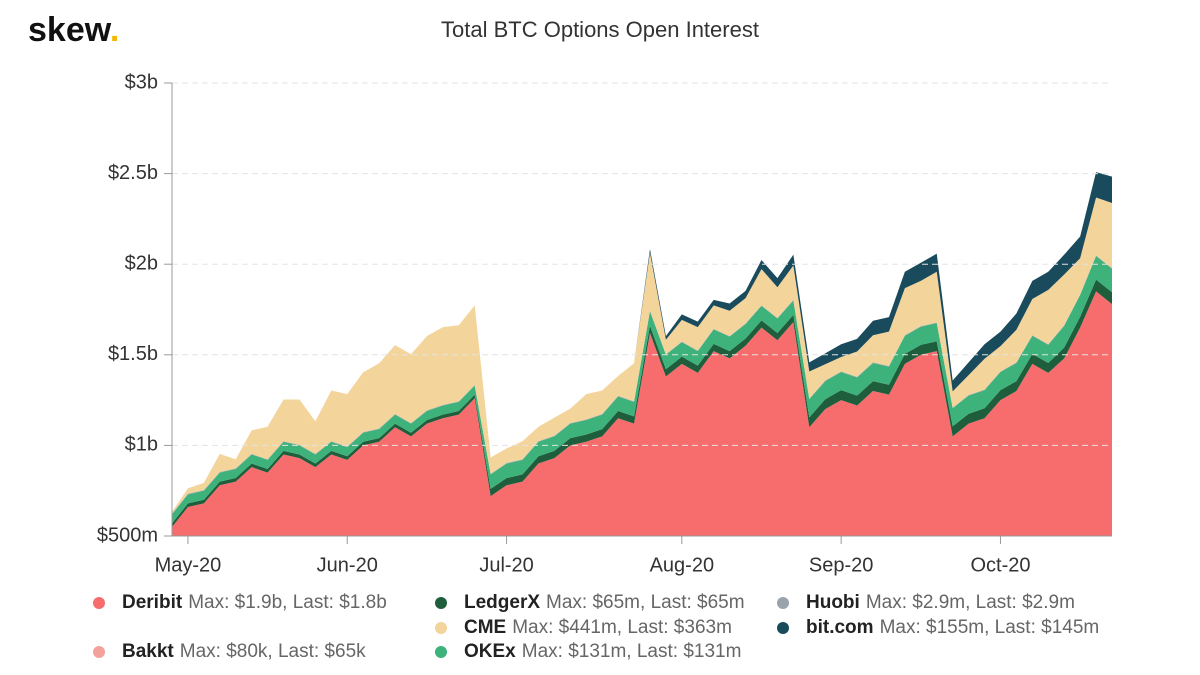  What do you see at coordinates (990, 627) in the screenshot?
I see `legend-summary: Max: $155m, Last: $145m` at bounding box center [990, 627].